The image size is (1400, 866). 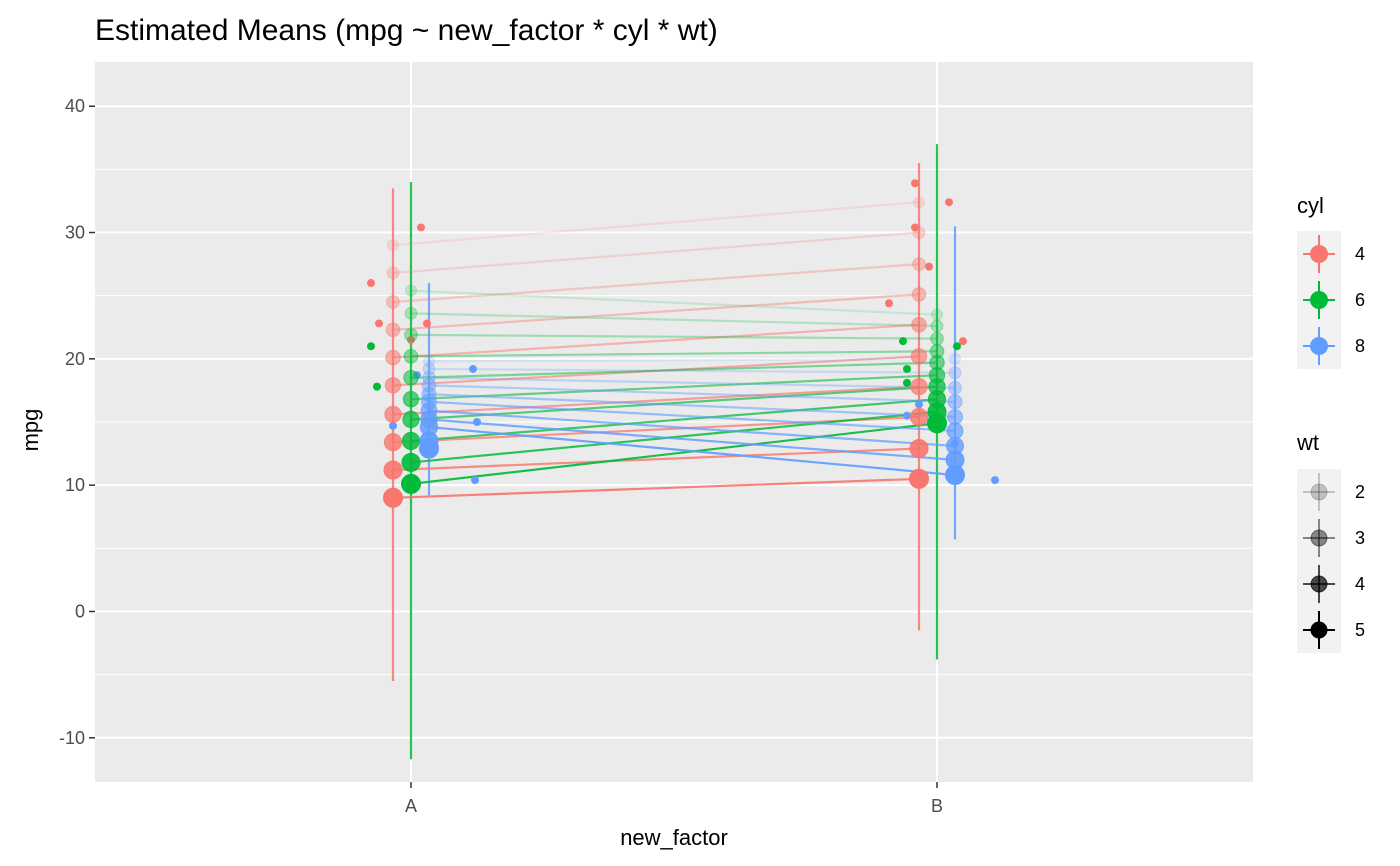 What do you see at coordinates (1330, 541) in the screenshot?
I see `wt-legend: wt 2 3 4 5` at bounding box center [1330, 541].